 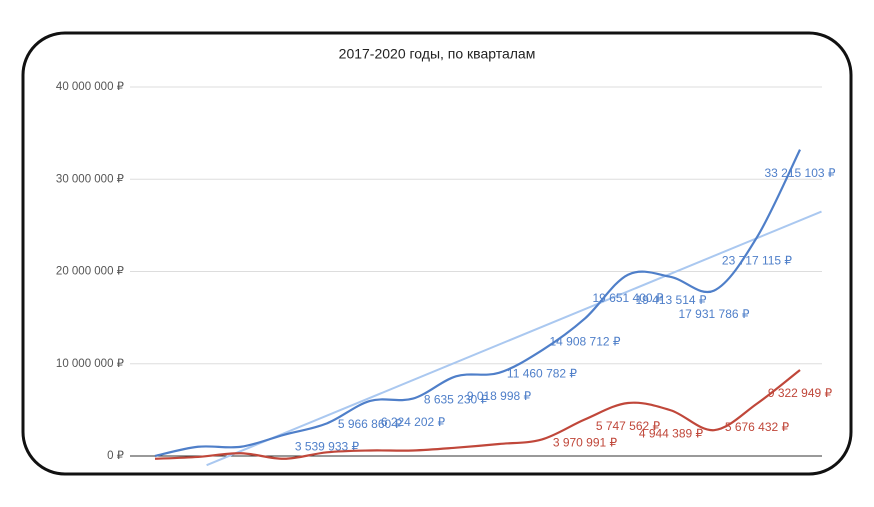 What do you see at coordinates (713, 314) in the screenshot?
I see `data-label: 17 931 786 ₽` at bounding box center [713, 314].